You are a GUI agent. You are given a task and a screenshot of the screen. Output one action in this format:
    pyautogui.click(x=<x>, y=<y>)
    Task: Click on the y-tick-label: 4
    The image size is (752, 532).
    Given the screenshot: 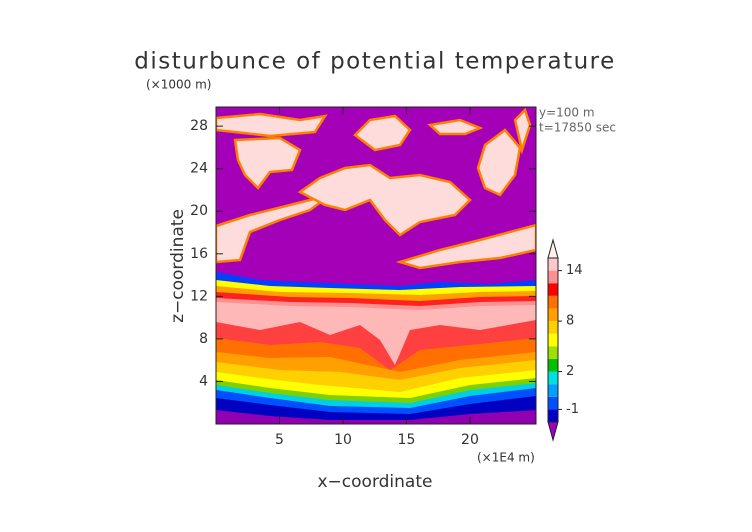 What is the action you would take?
    pyautogui.click(x=203, y=381)
    